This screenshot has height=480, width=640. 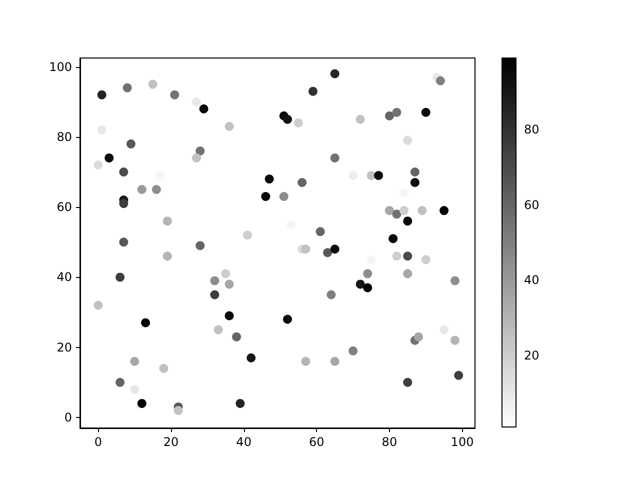 What do you see at coordinates (390, 442) in the screenshot?
I see `x-tick-label: 80` at bounding box center [390, 442].